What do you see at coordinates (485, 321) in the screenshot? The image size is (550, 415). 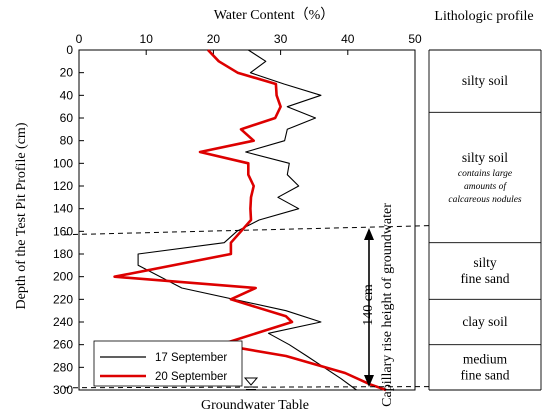 I see `litho-layer-label: clay soil` at bounding box center [485, 321].